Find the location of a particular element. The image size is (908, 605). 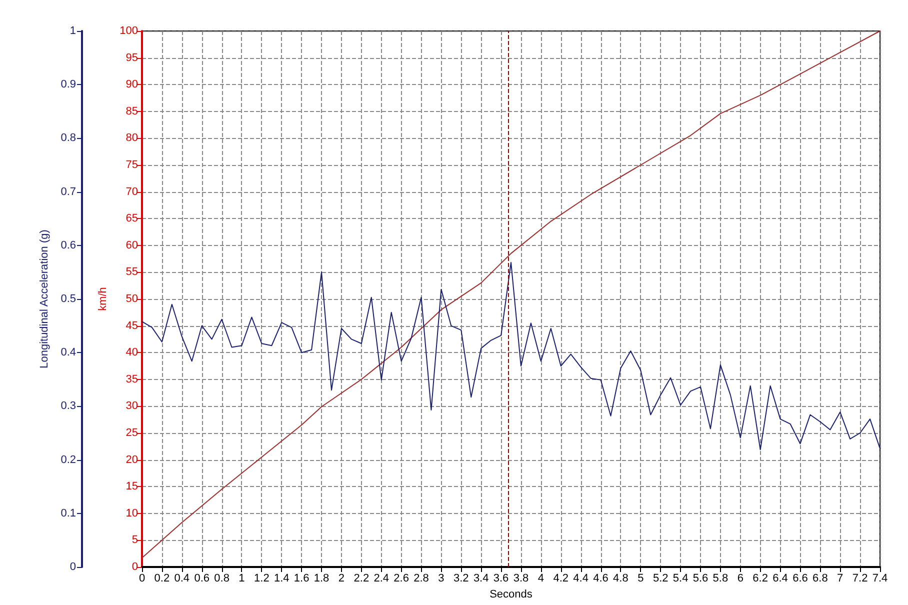

y2-tick-label: 0 is located at coordinates (73, 567).